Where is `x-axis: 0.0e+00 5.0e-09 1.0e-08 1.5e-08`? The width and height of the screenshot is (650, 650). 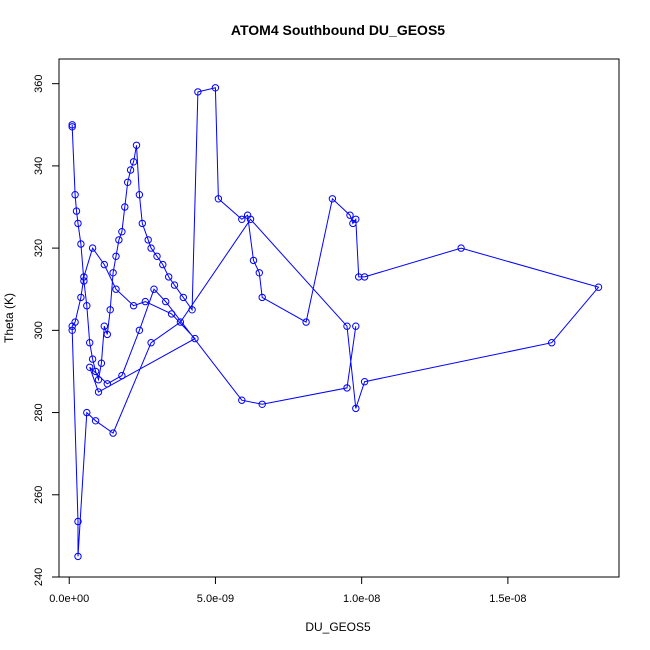 x-axis: 0.0e+00 5.0e-09 1.0e-08 1.5e-08 is located at coordinates (288, 590).